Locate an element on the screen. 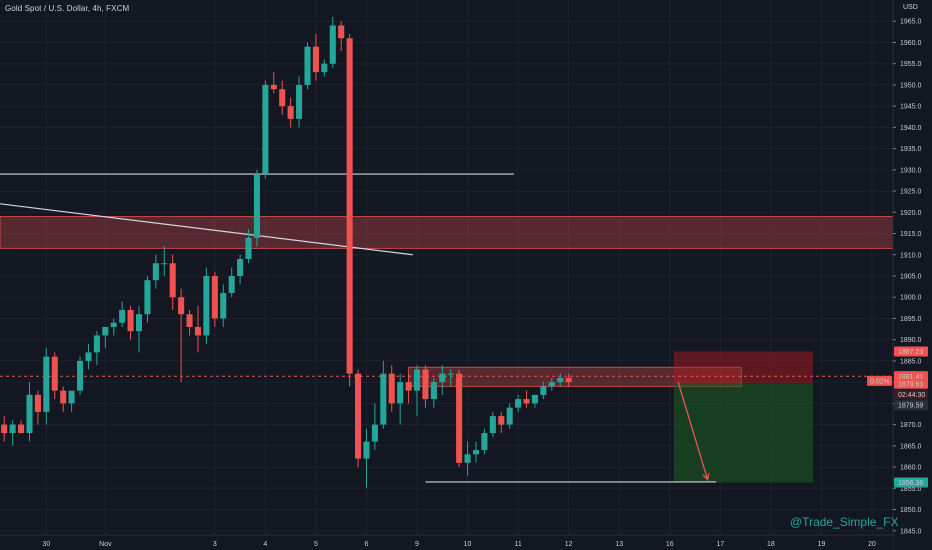  watermark: @Trade_Simple_FX is located at coordinates (844, 522).